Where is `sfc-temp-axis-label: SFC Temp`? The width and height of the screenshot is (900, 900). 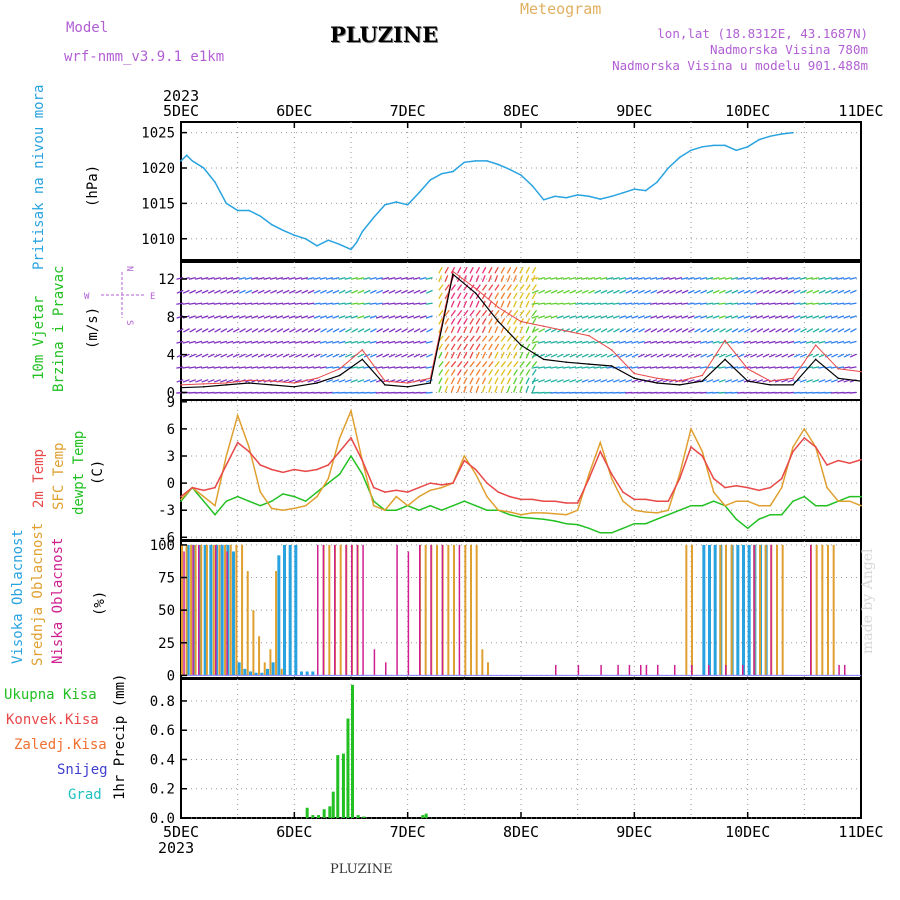 sfc-temp-axis-label: SFC Temp is located at coordinates (59, 476).